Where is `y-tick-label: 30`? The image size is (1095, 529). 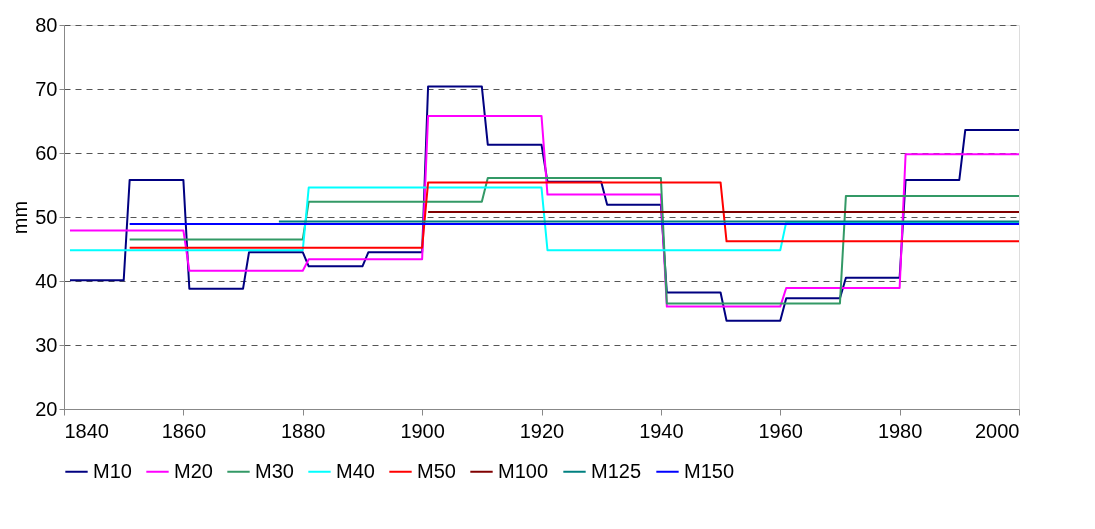
y-tick-label: 30 is located at coordinates (46, 344).